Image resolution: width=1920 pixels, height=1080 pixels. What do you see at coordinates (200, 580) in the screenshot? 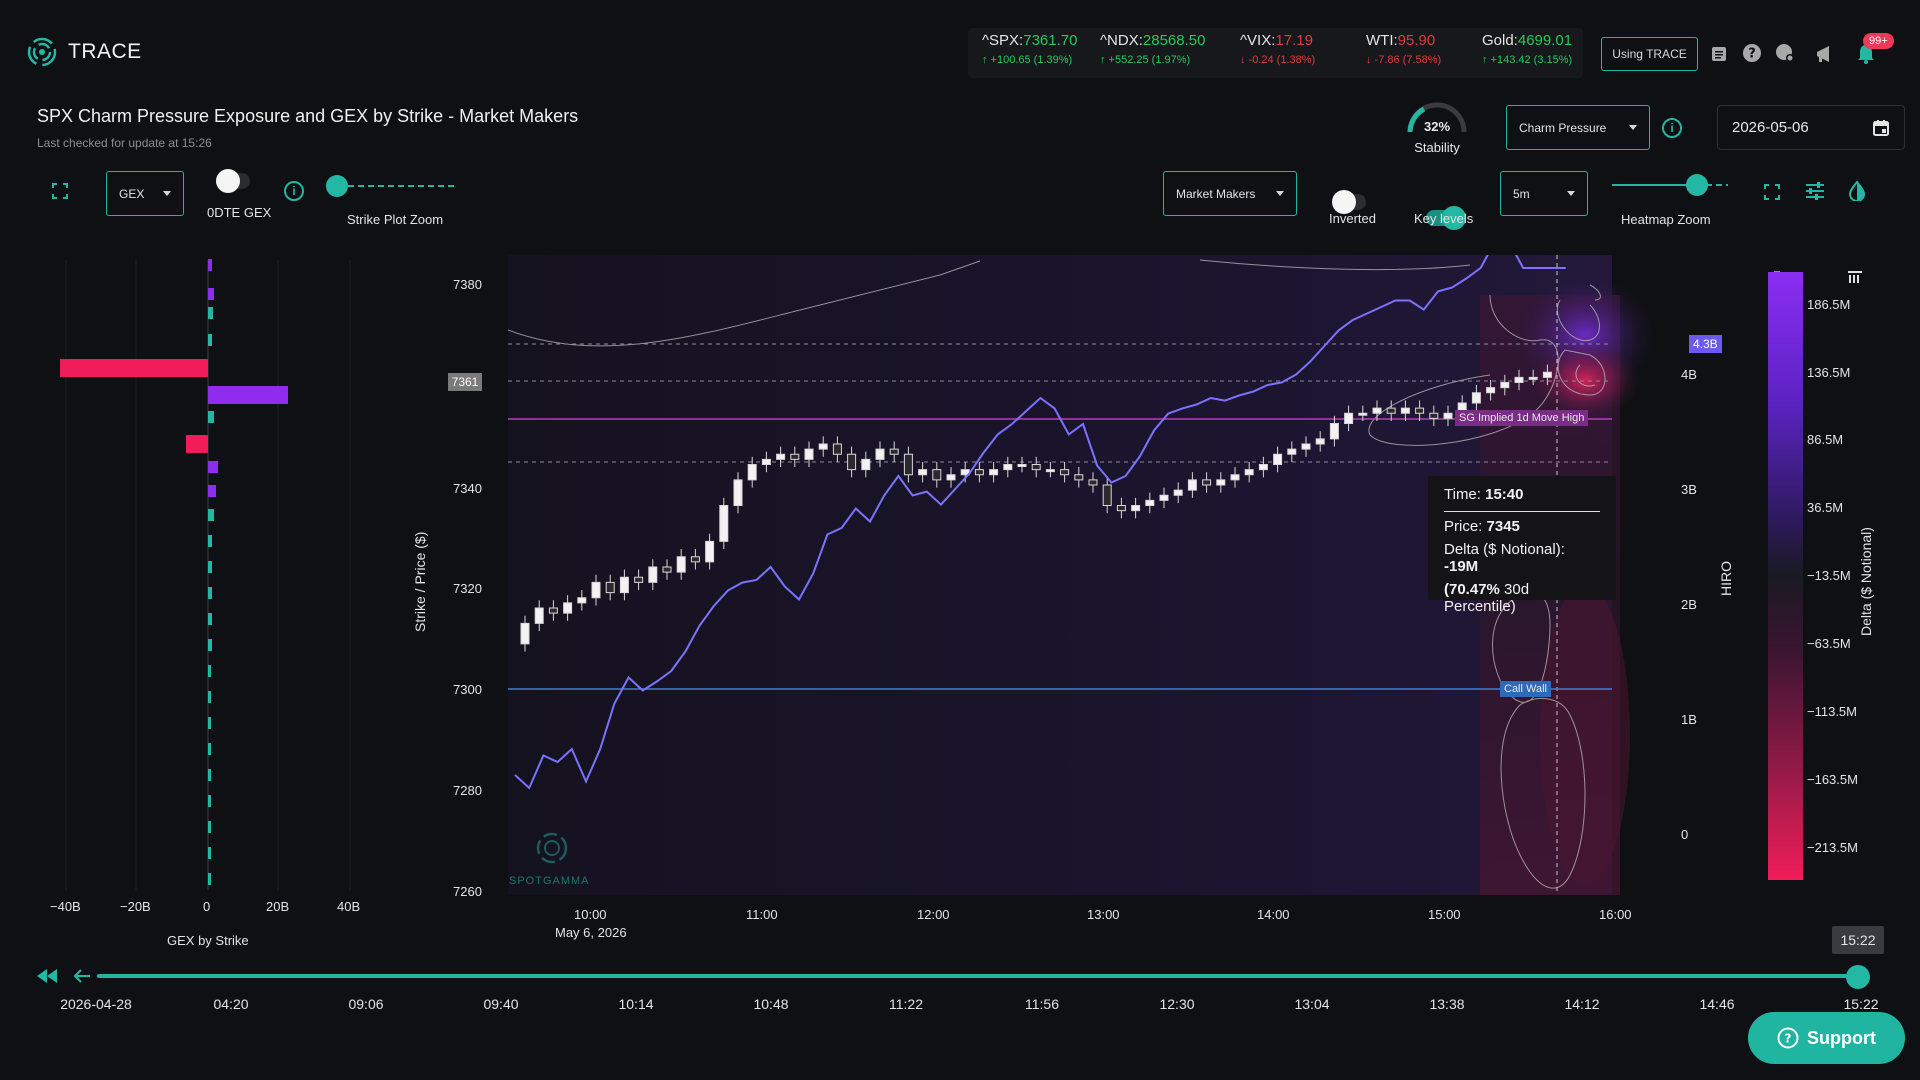
I see `gex-by-strike-chart` at bounding box center [200, 580].